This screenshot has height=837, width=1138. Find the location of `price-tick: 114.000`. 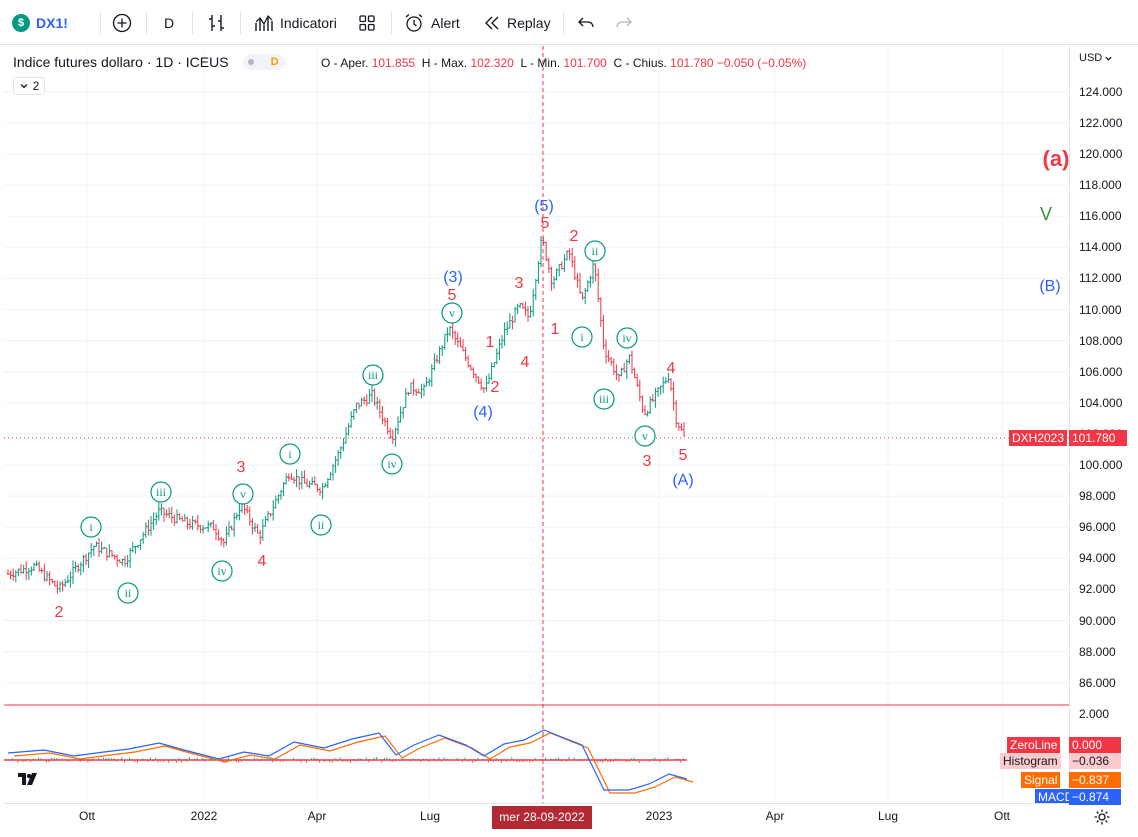

price-tick: 114.000 is located at coordinates (1100, 247).